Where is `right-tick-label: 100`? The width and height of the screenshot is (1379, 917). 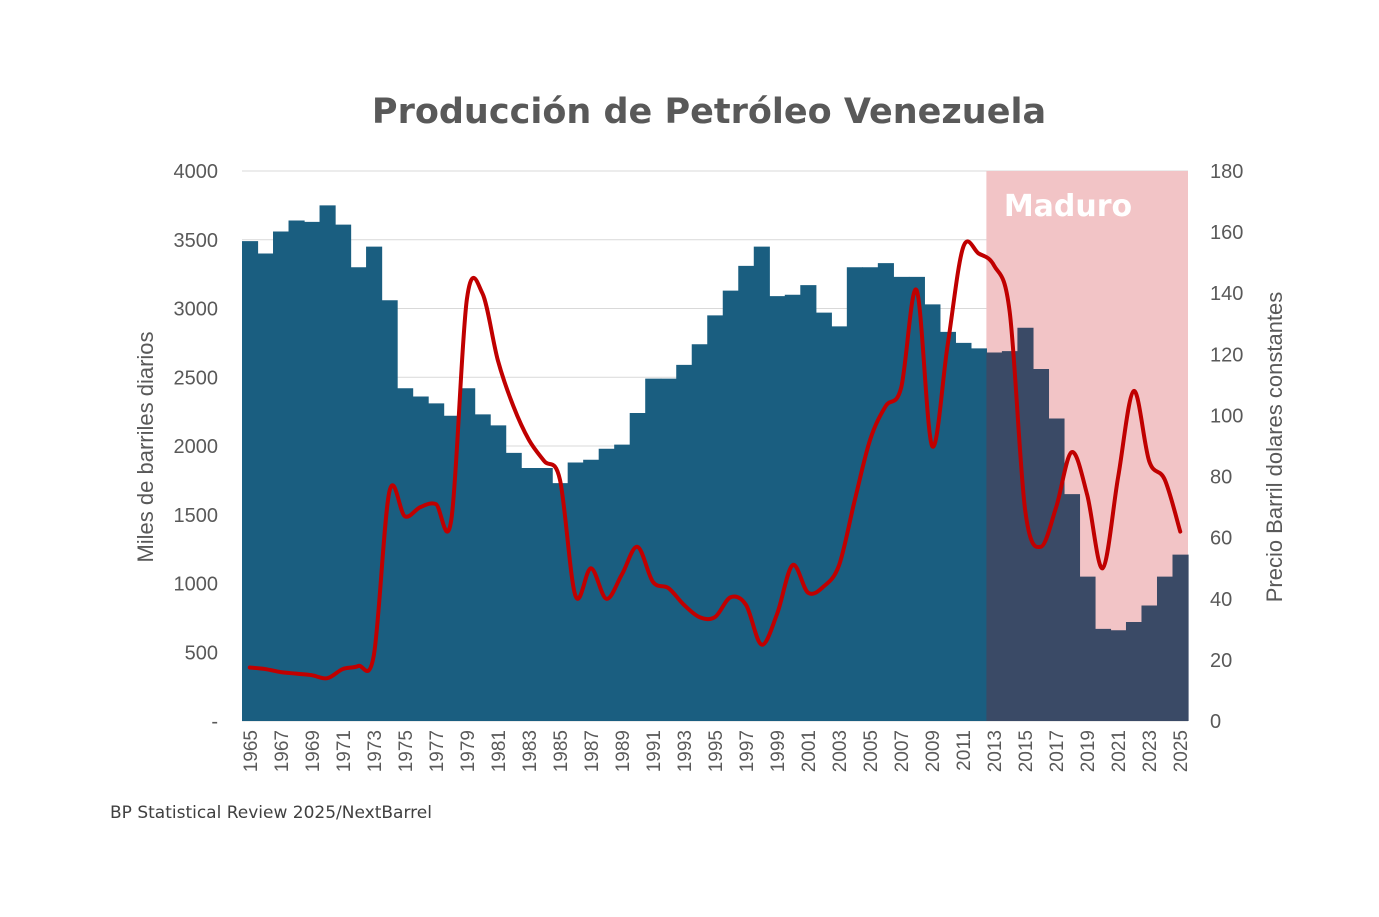 right-tick-label: 100 is located at coordinates (1226, 416).